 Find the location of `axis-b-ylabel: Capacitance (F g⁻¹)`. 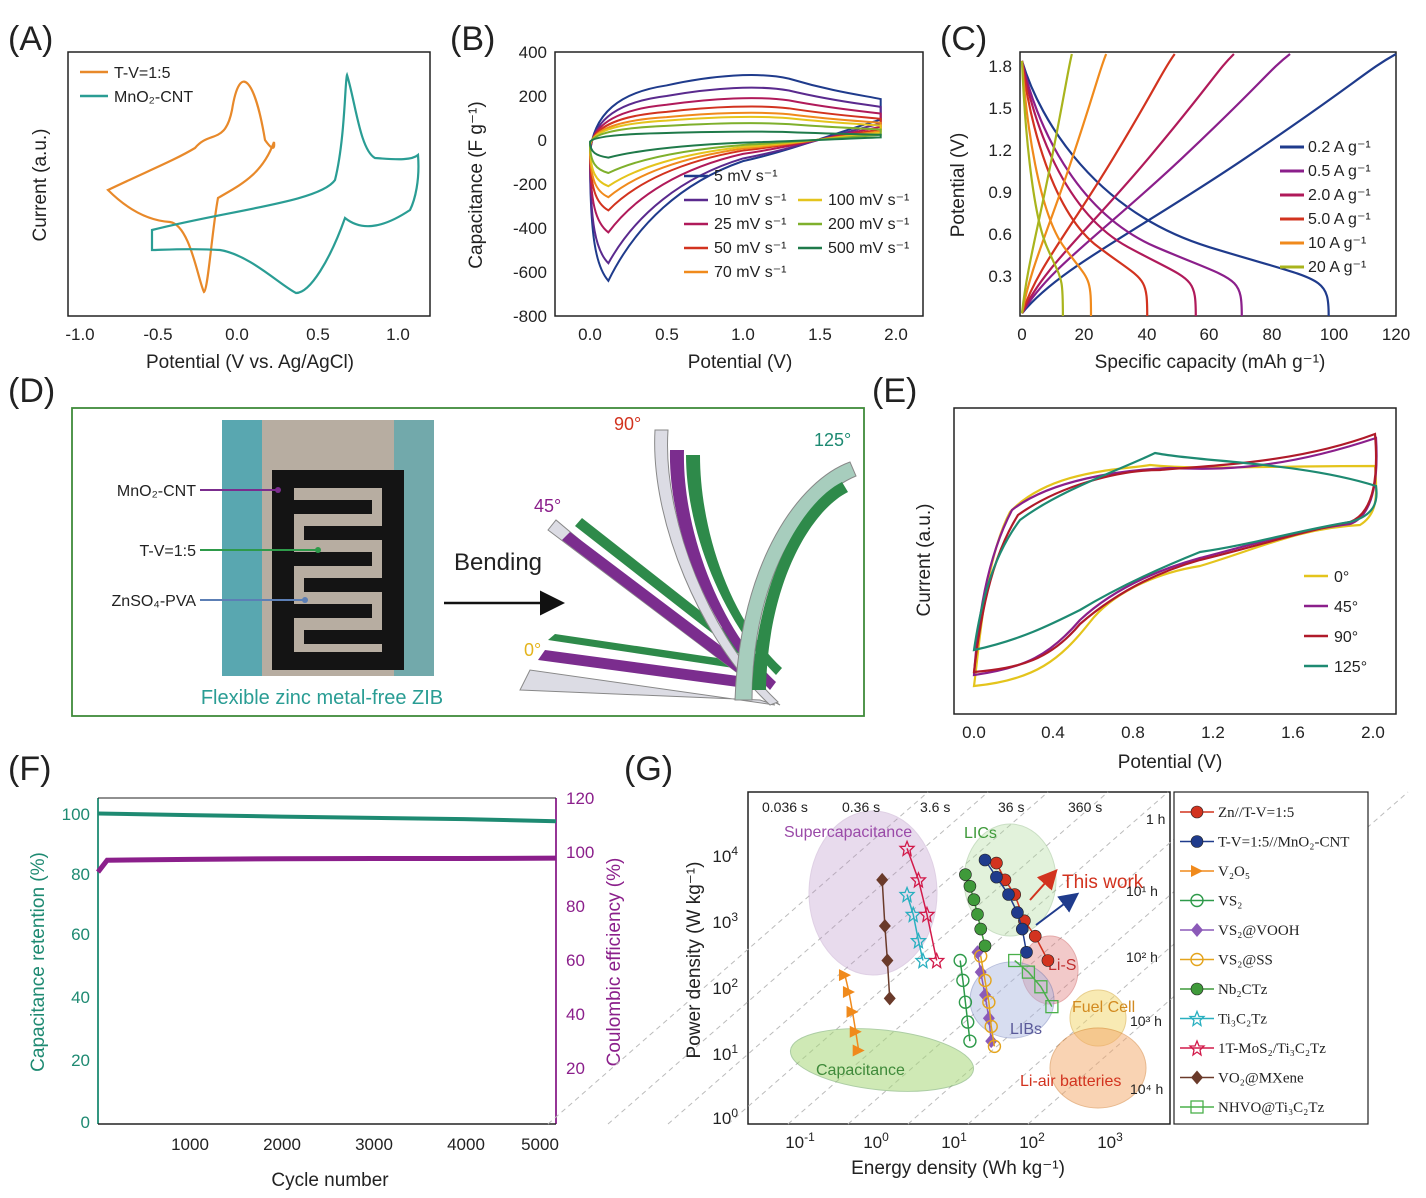

axis-b-ylabel: Capacitance (F g⁻¹) is located at coordinates (476, 184).